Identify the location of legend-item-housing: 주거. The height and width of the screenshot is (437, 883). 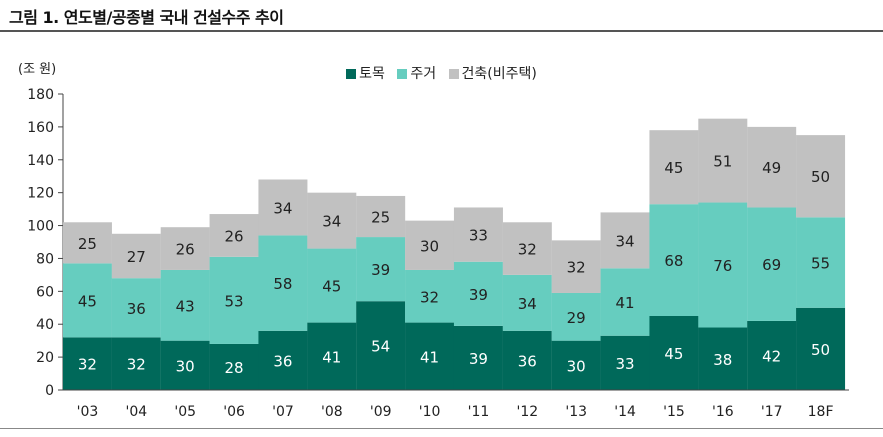
(416, 73).